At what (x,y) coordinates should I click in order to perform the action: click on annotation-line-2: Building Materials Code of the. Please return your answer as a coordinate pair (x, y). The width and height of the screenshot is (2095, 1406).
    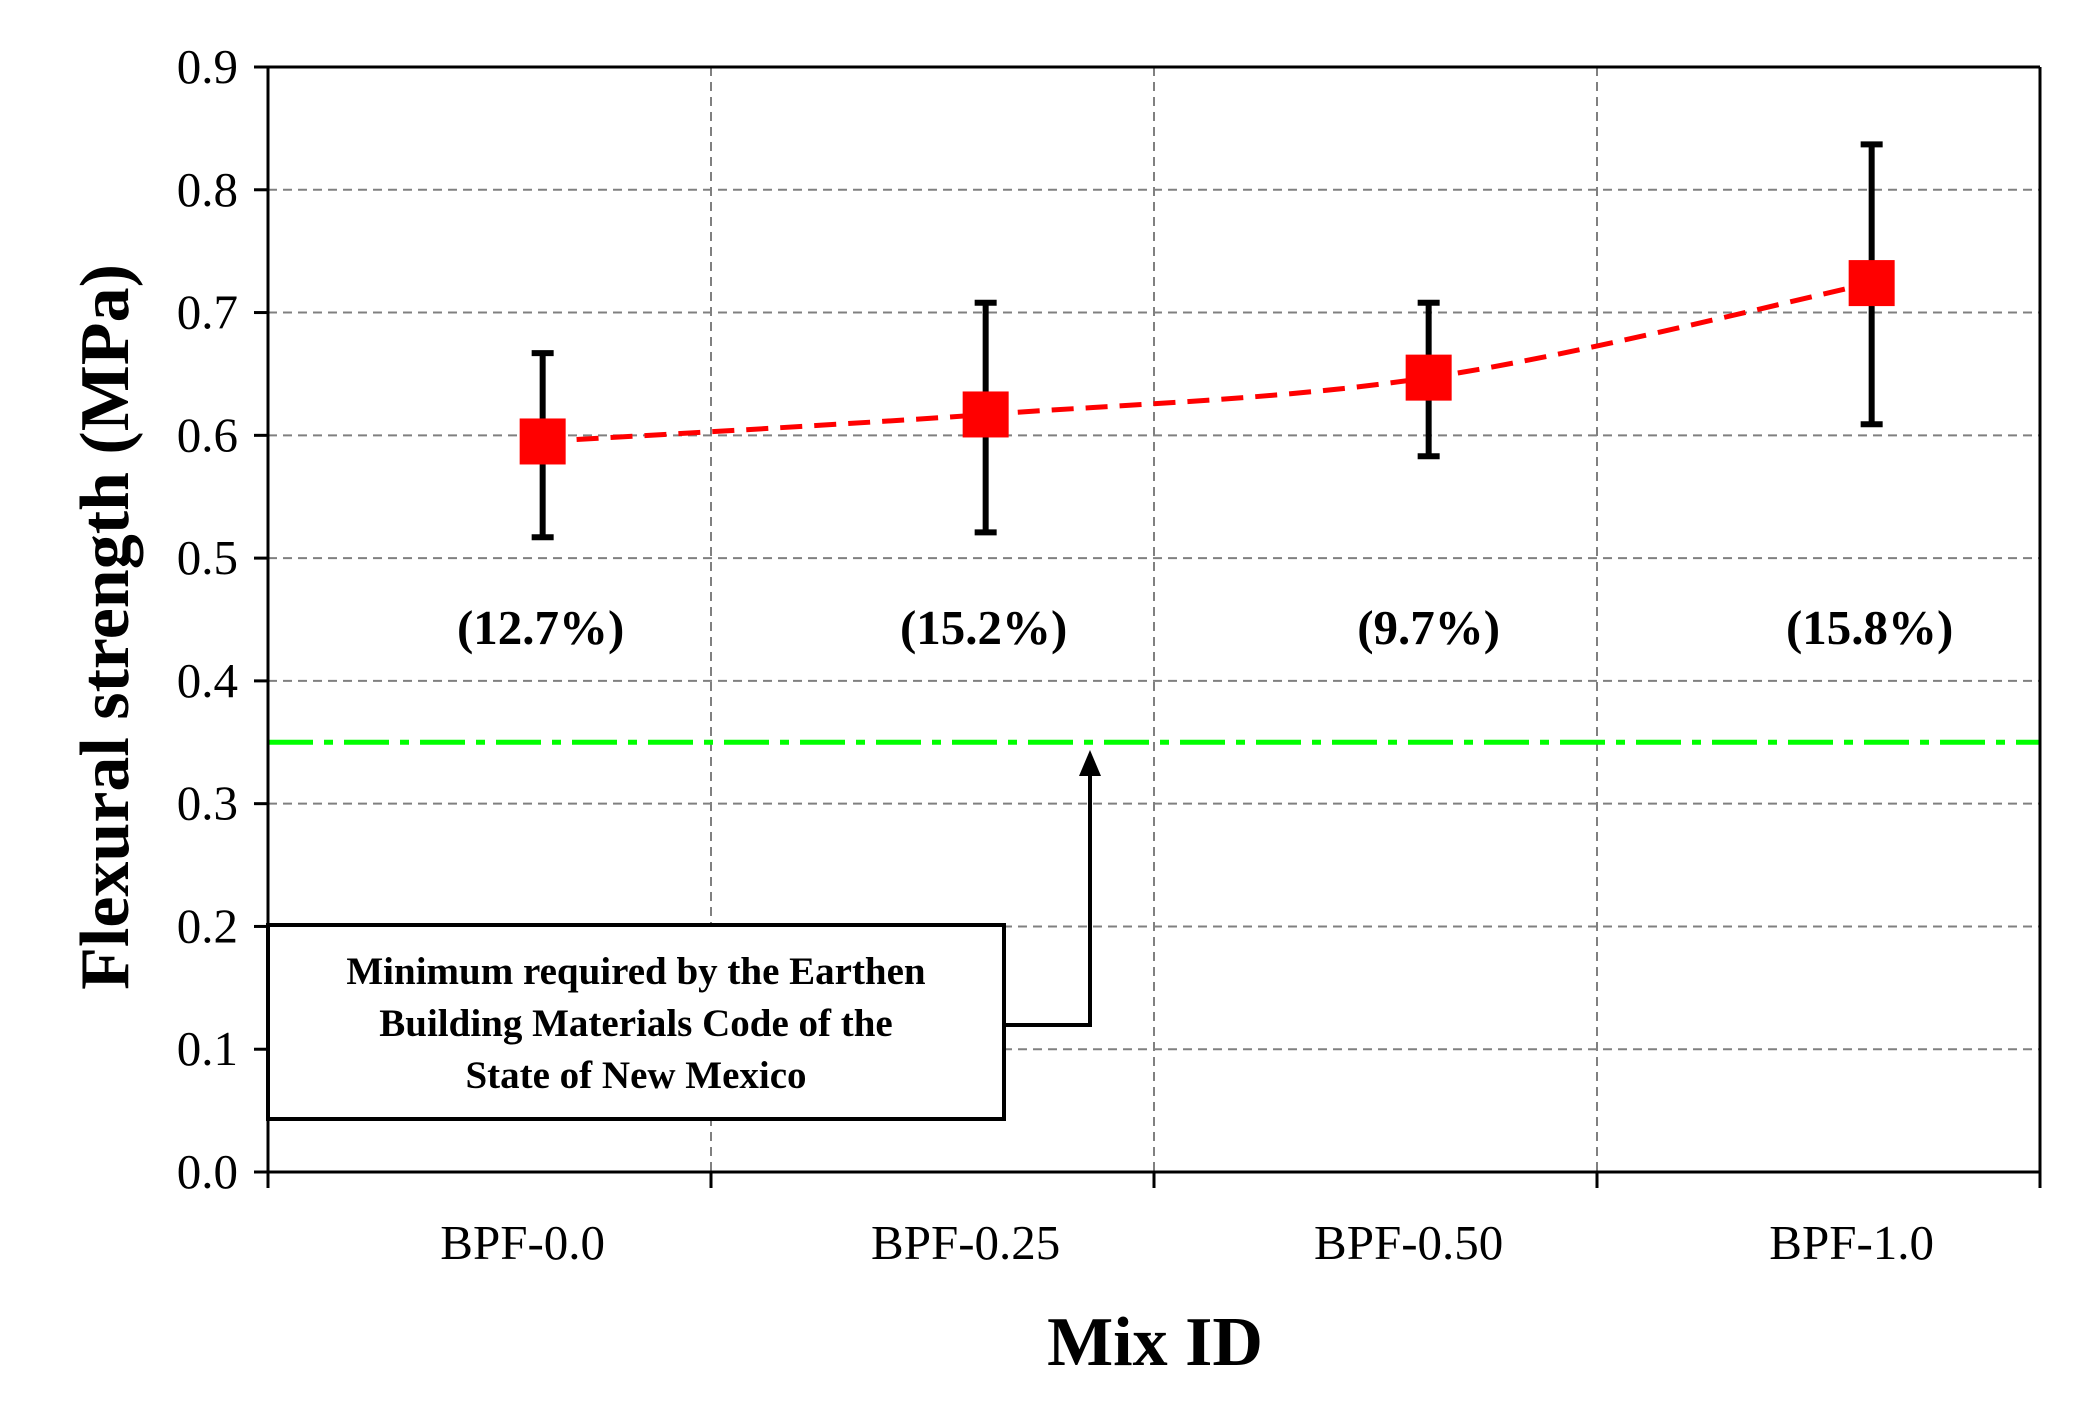
    Looking at the image, I should click on (636, 1023).